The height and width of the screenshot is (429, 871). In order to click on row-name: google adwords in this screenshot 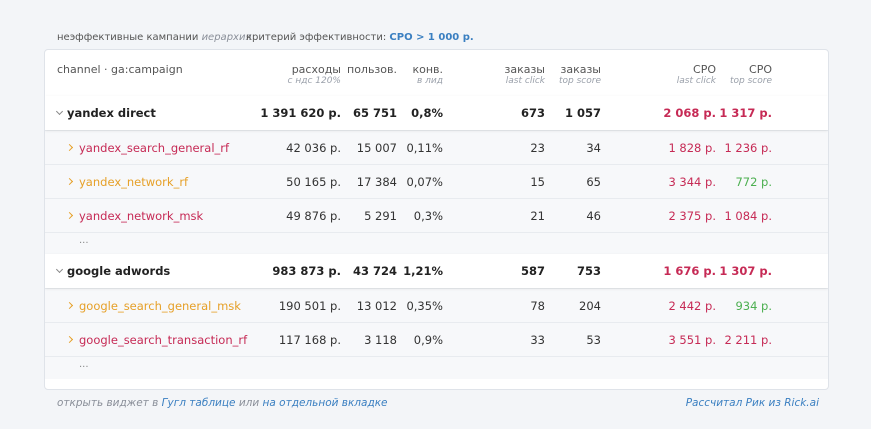, I will do `click(119, 271)`.